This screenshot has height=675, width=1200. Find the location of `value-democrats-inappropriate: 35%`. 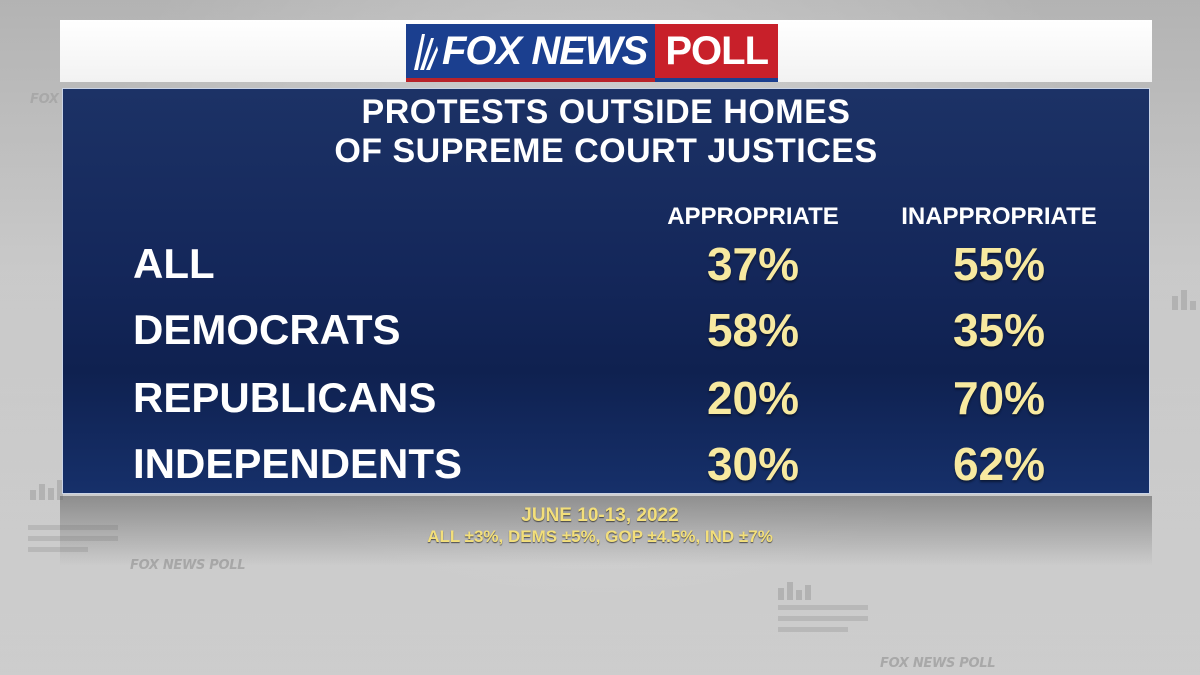

value-democrats-inappropriate: 35% is located at coordinates (999, 330).